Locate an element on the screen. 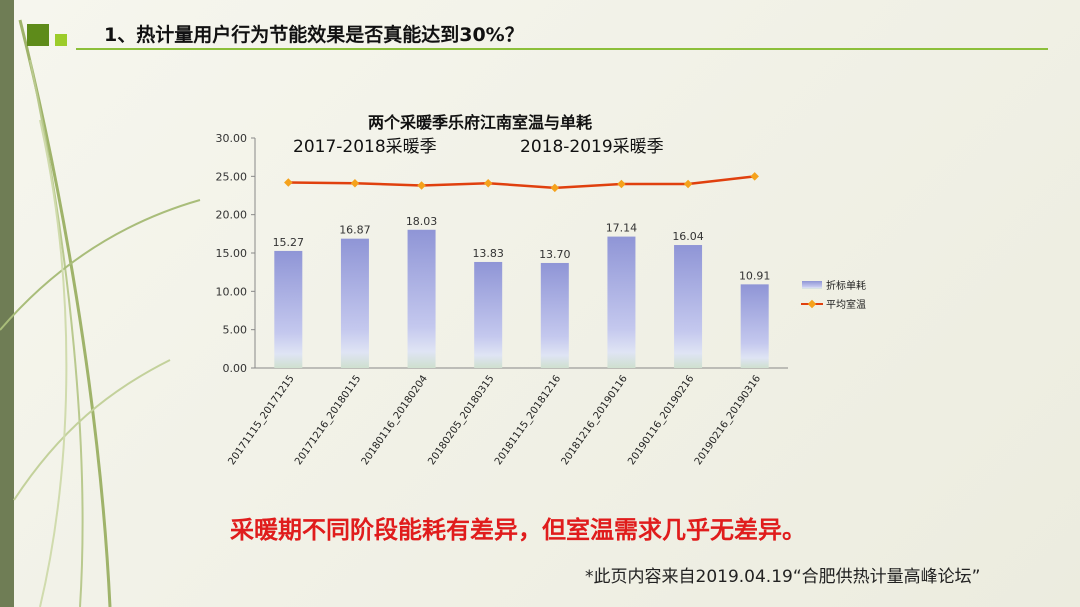 This screenshot has height=607, width=1080. bar-value-label: 13.83 is located at coordinates (488, 253).